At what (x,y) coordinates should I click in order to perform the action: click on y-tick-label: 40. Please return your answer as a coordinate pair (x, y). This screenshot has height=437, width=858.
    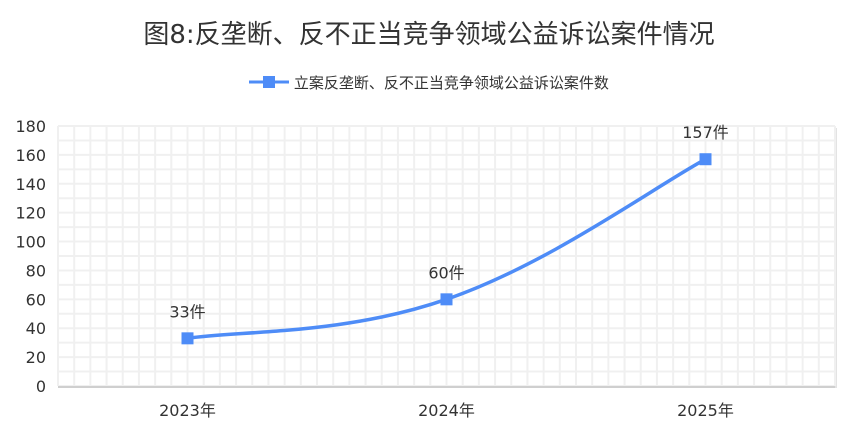
    Looking at the image, I should click on (36, 328).